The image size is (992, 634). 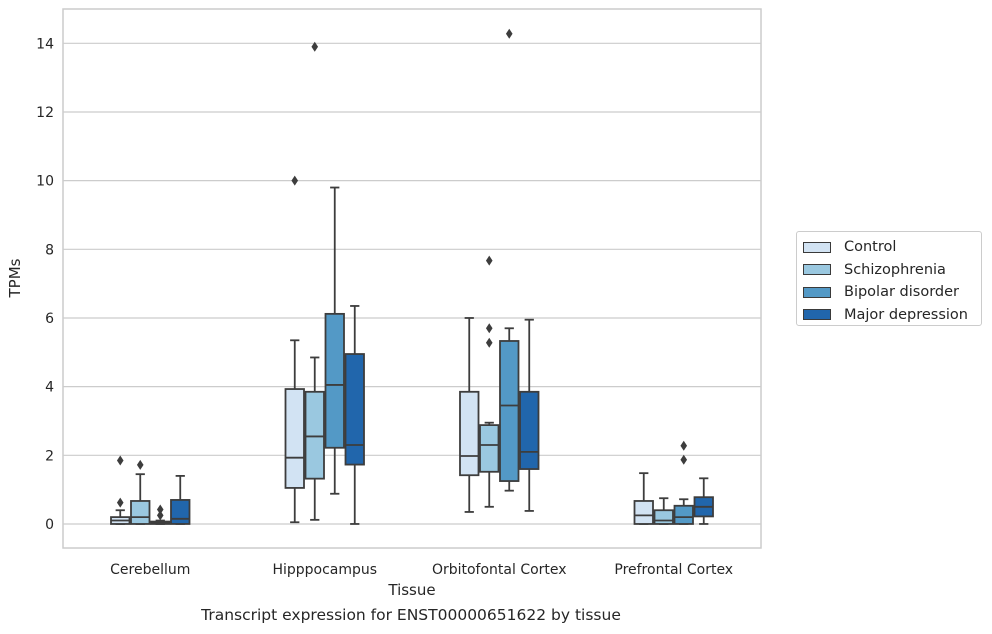 What do you see at coordinates (673, 570) in the screenshot?
I see `x-tick-label-prefrontal-cortex: Prefrontal Cortex` at bounding box center [673, 570].